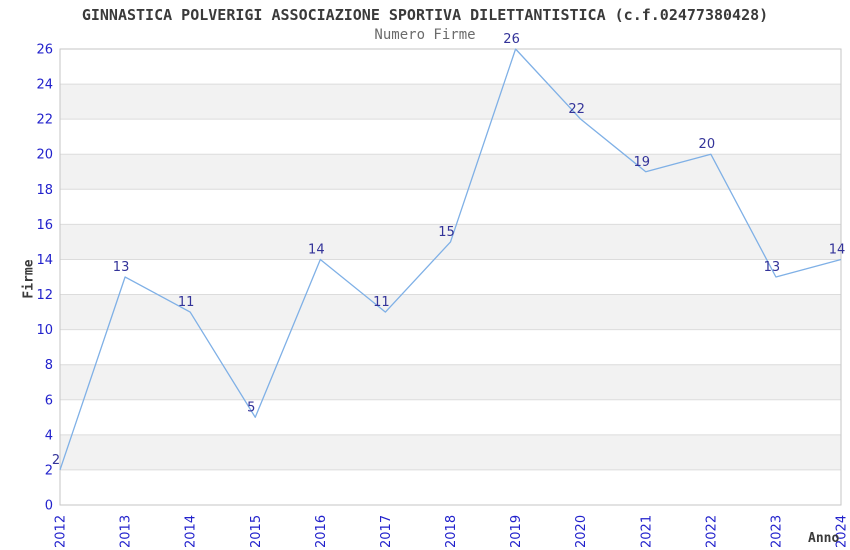 This screenshot has height=550, width=850. What do you see at coordinates (44, 85) in the screenshot?
I see `y-tick-label: 24` at bounding box center [44, 85].